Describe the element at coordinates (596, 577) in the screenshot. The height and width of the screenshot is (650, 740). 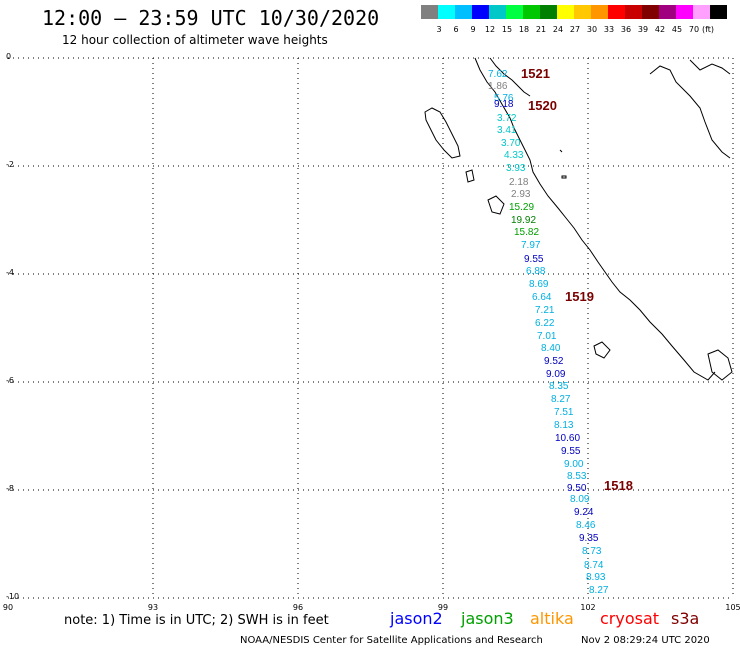
I see `wave-height-value: 8.93` at that location.